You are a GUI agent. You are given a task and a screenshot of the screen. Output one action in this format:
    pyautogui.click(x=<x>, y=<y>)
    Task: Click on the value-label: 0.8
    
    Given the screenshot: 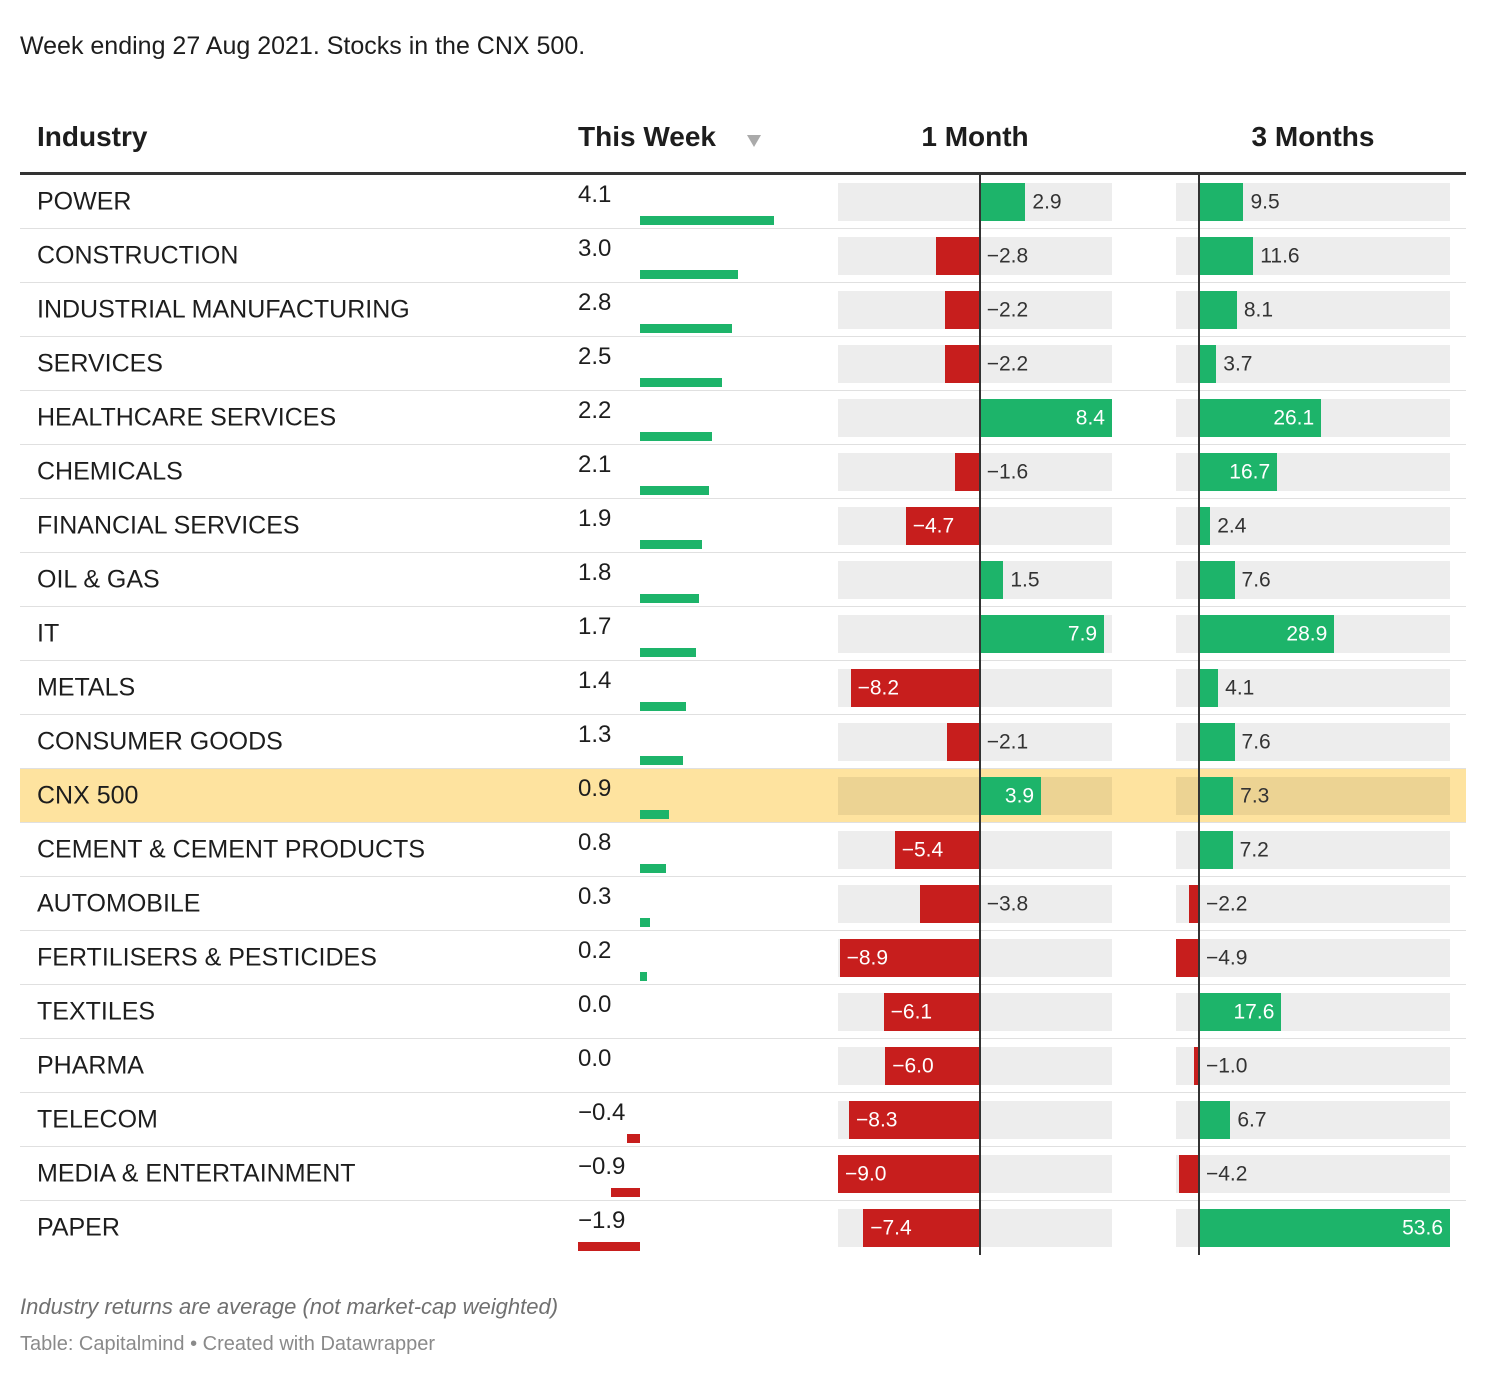 What is the action you would take?
    pyautogui.click(x=595, y=842)
    